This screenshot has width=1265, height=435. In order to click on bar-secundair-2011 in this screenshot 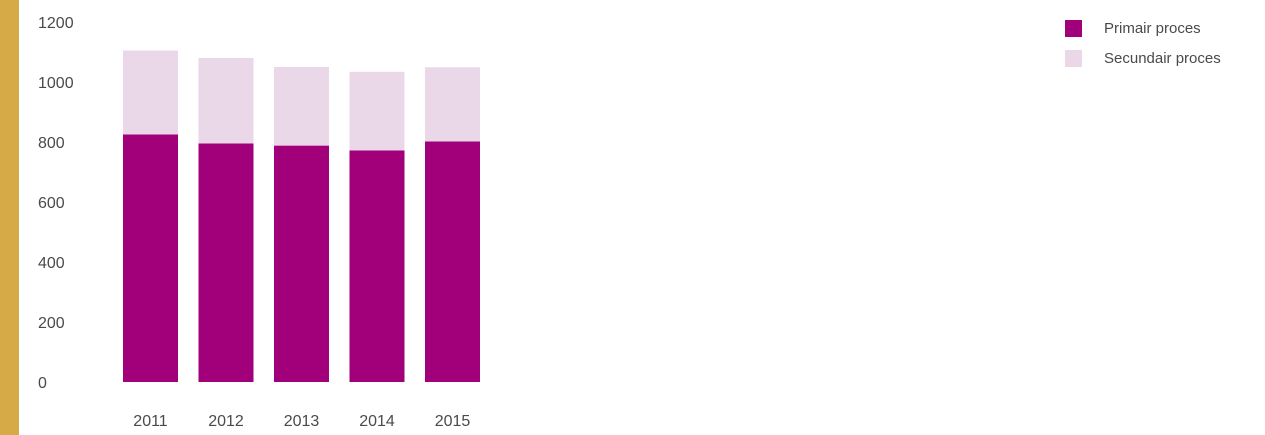, I will do `click(150, 92)`.